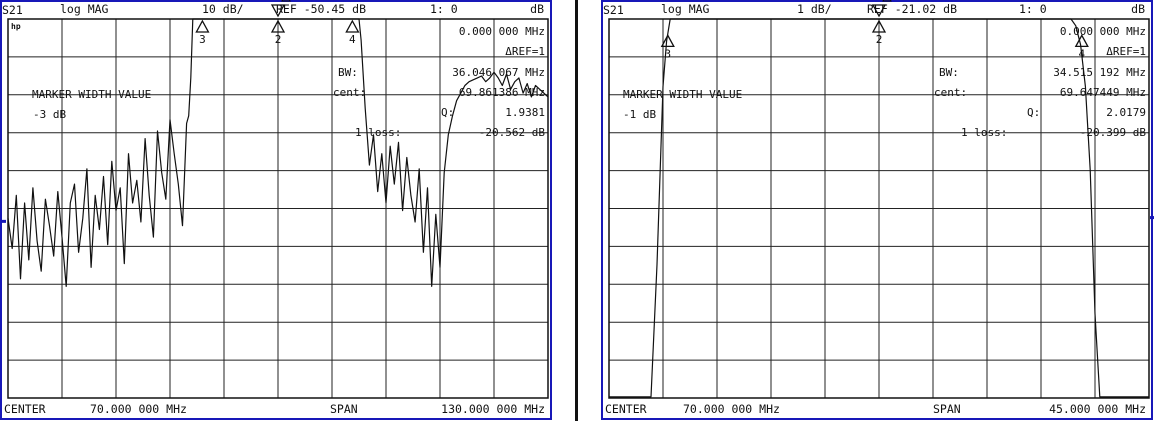 Image resolution: width=1160 pixels, height=421 pixels. Describe the element at coordinates (525, 112) in the screenshot. I see `q-value: 1.9381` at that location.